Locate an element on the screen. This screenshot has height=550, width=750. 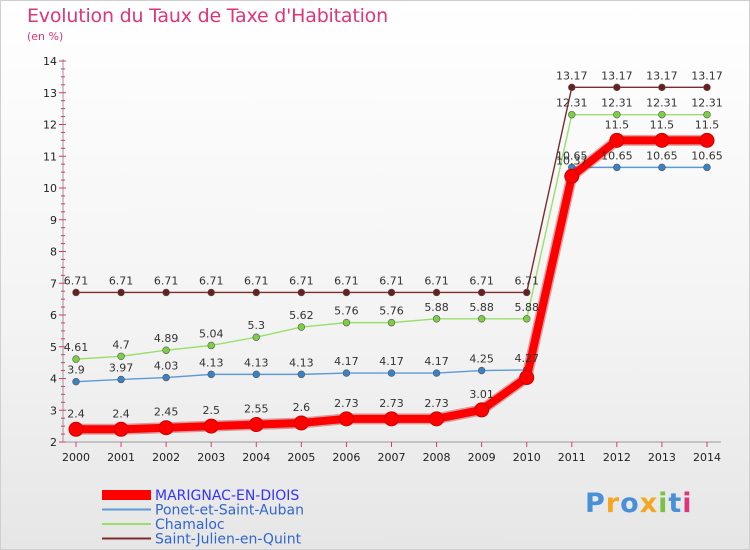
data-label: 10.37 is located at coordinates (572, 160).